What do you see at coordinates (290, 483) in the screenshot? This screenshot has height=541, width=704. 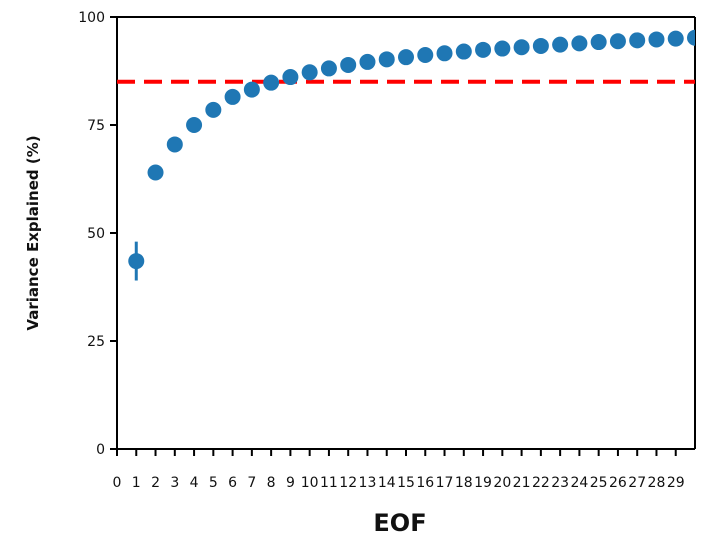 I see `x-tick-label: 9` at bounding box center [290, 483].